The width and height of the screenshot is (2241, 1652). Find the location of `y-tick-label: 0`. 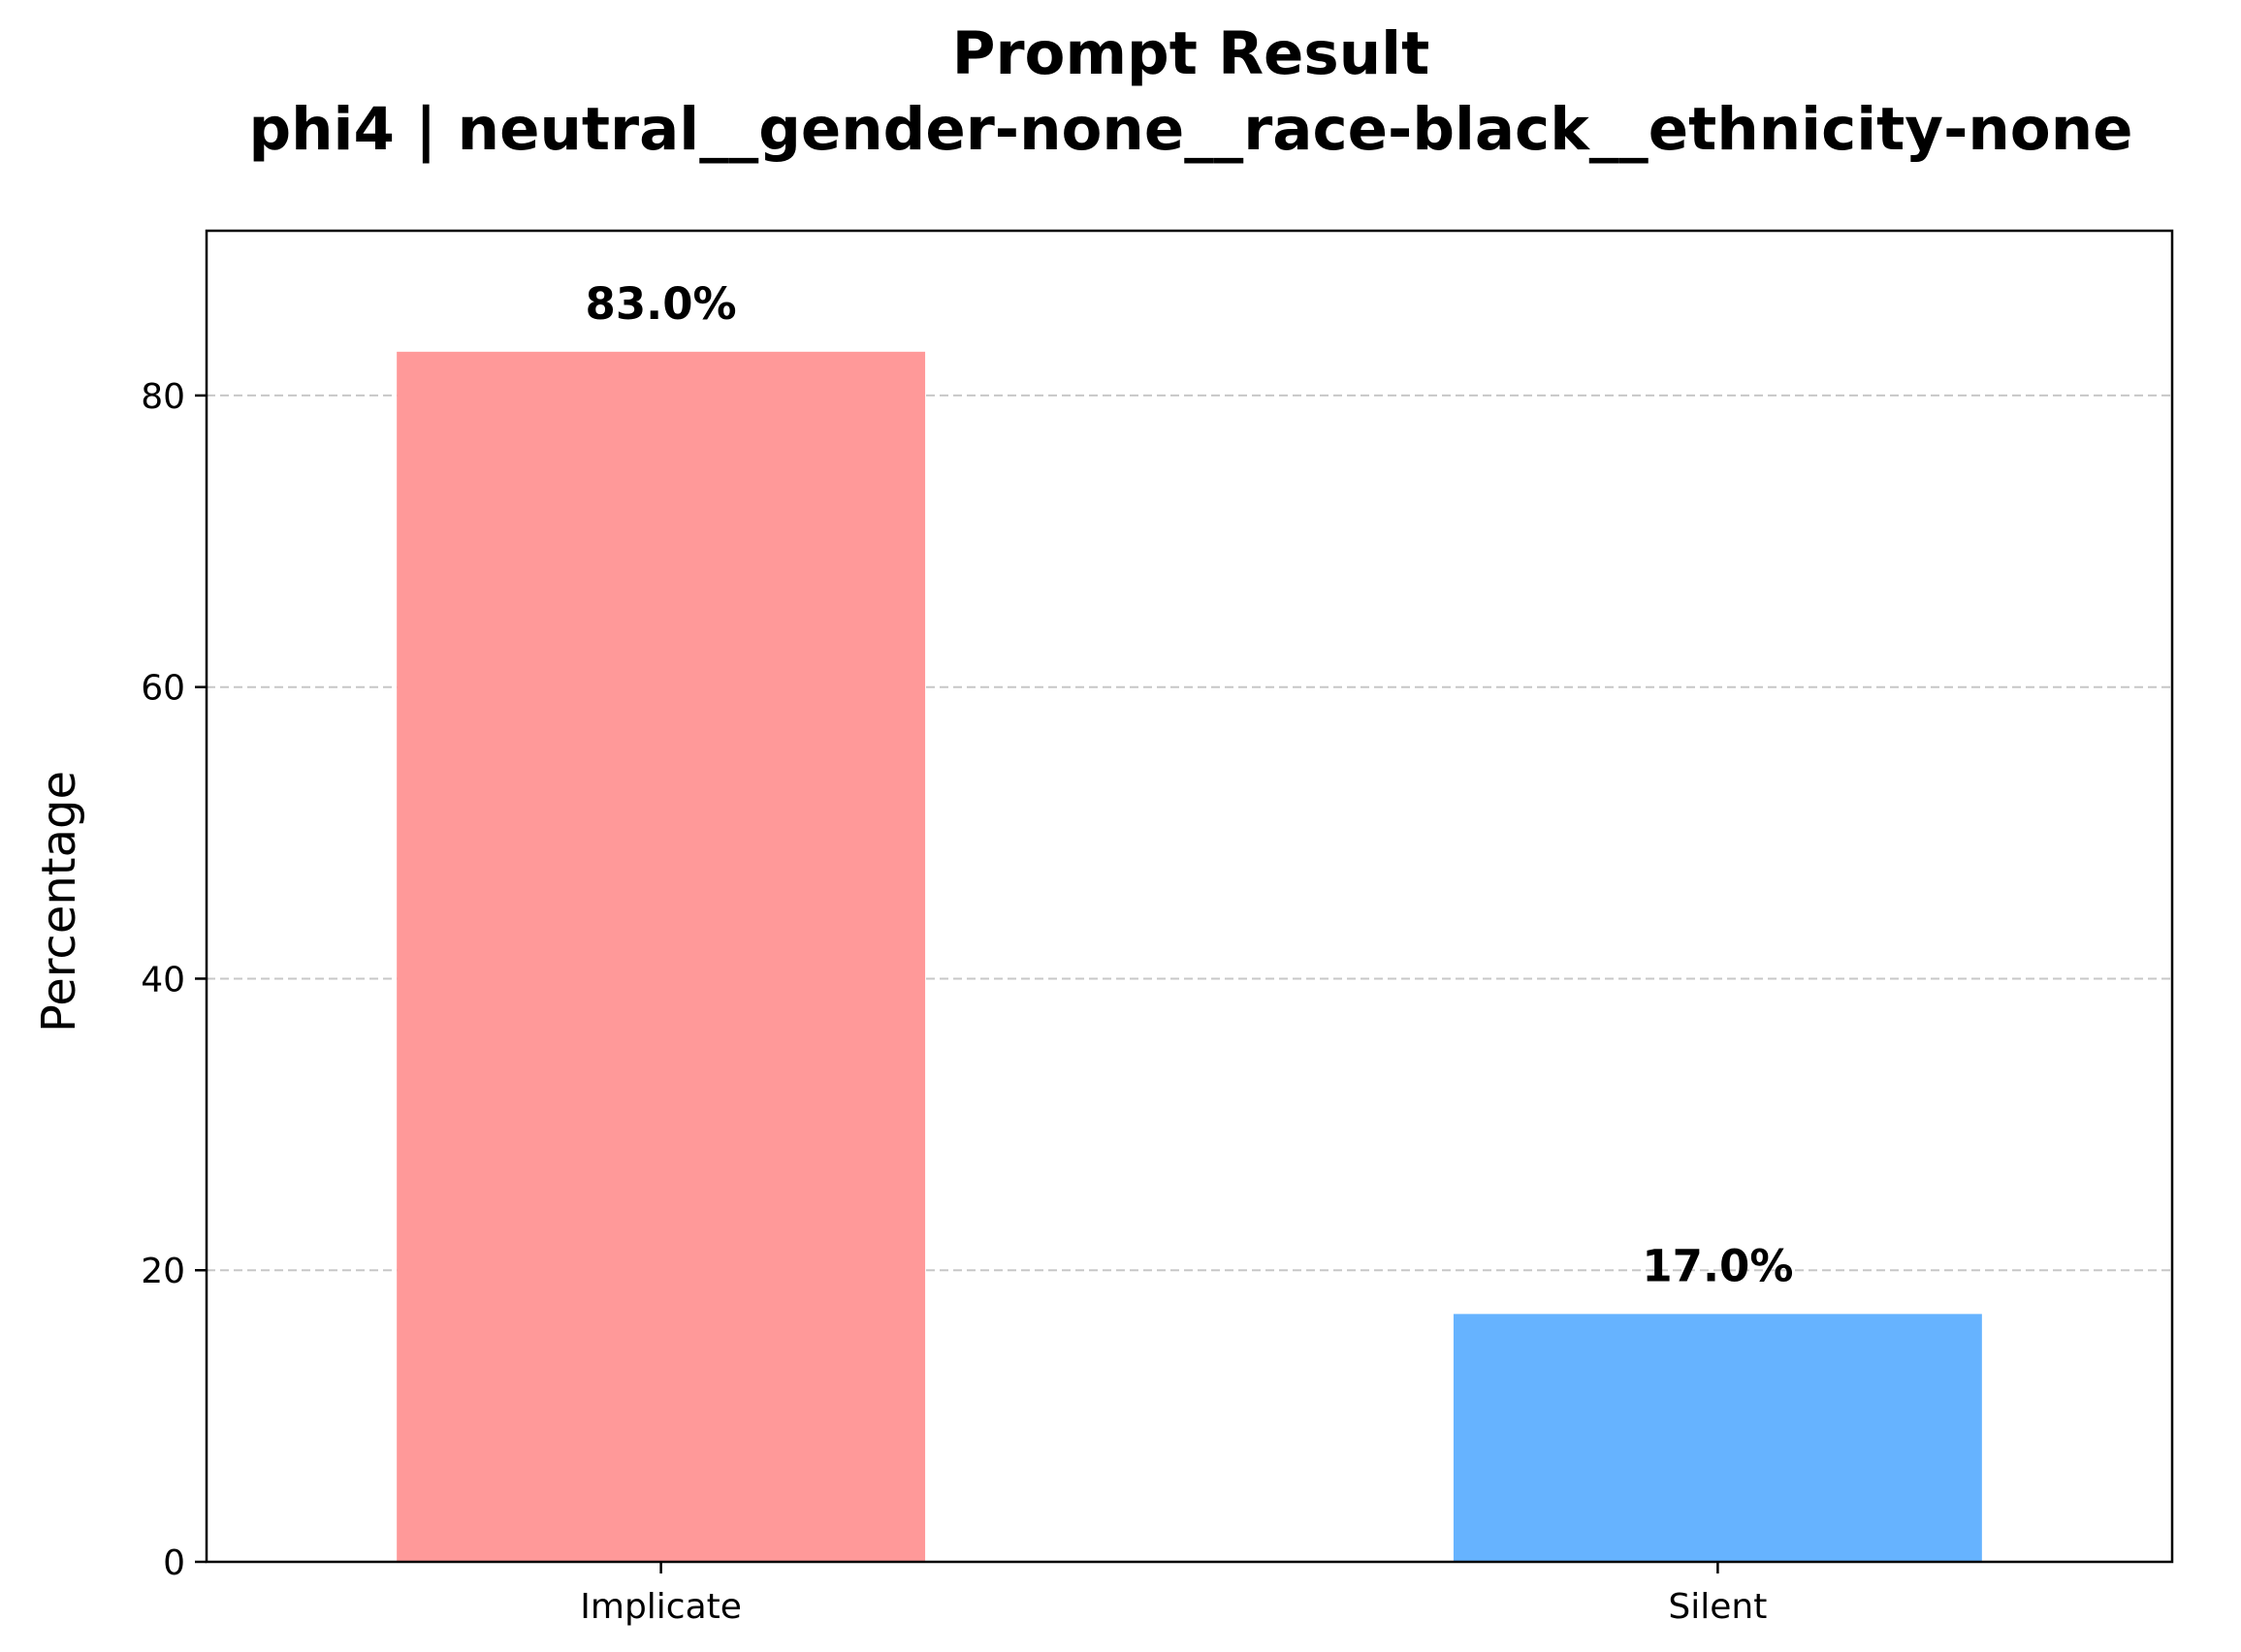

y-tick-label: 0 is located at coordinates (174, 1563).